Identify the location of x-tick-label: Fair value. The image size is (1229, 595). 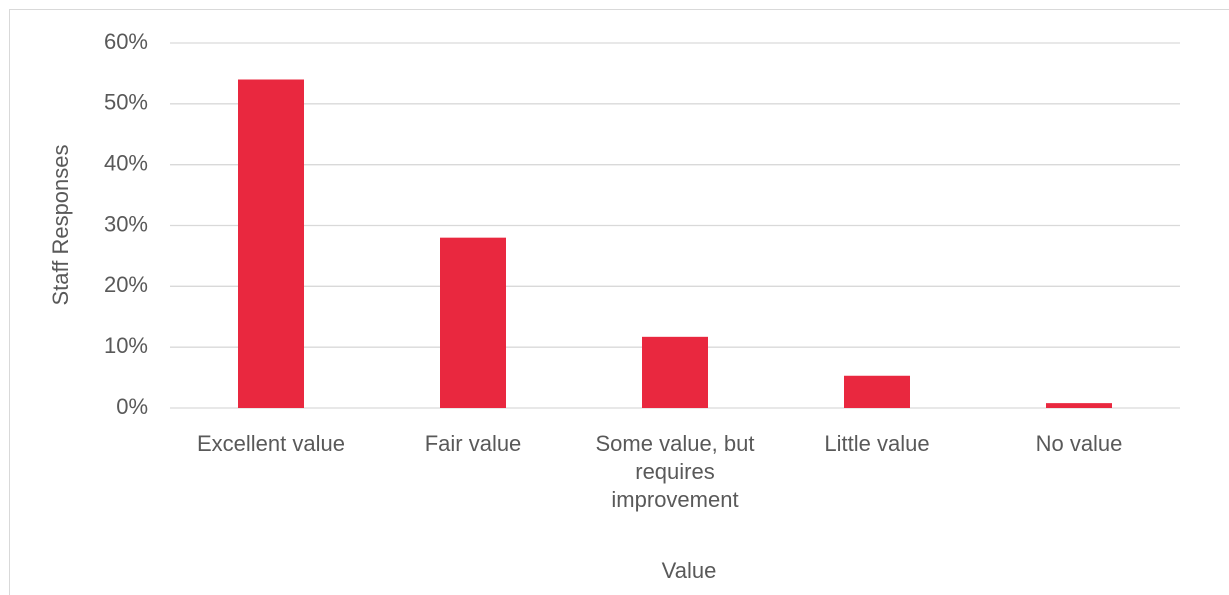
(473, 443).